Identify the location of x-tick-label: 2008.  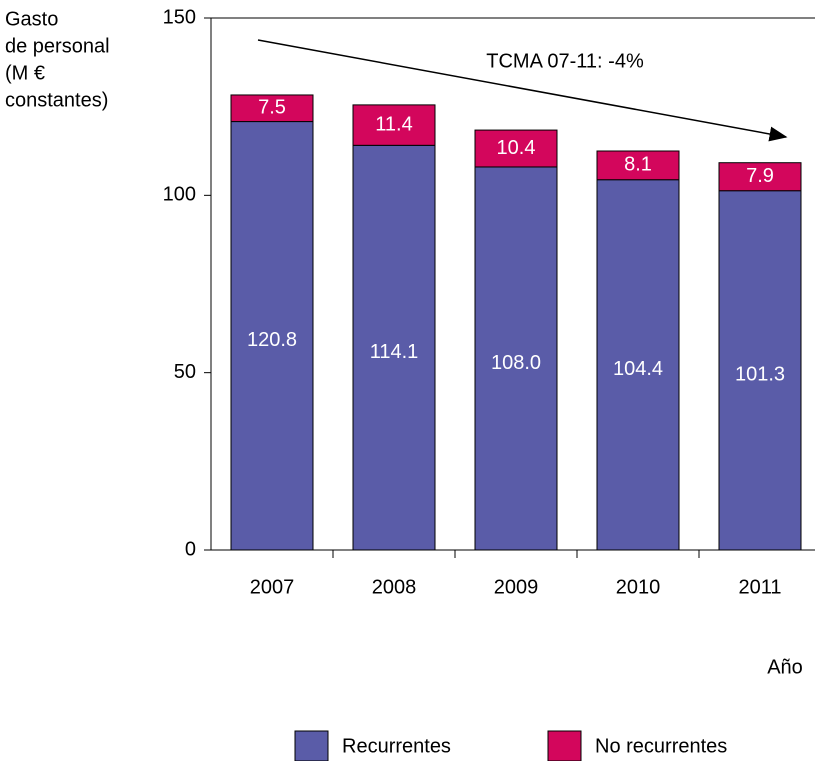
(394, 587).